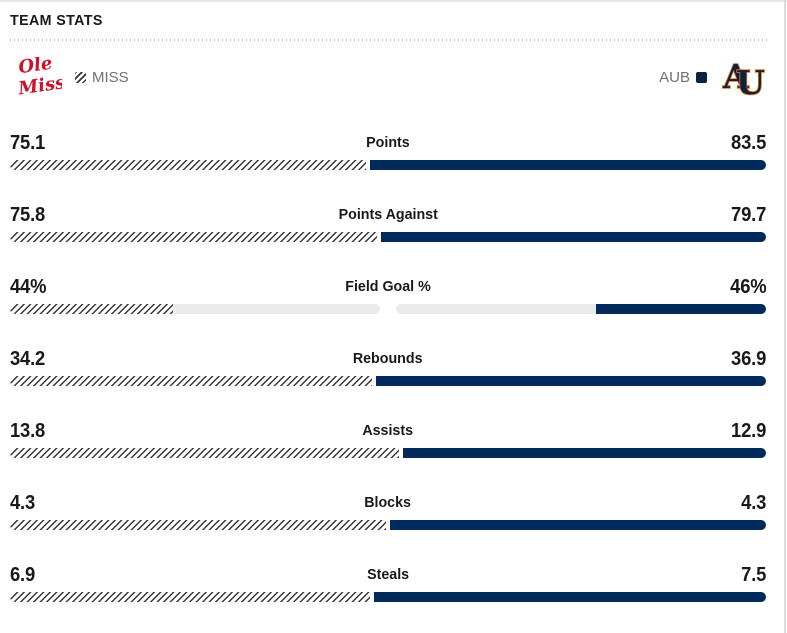 This screenshot has width=787, height=633. I want to click on stat-text: 4.3 Blocks 4.3, so click(388, 502).